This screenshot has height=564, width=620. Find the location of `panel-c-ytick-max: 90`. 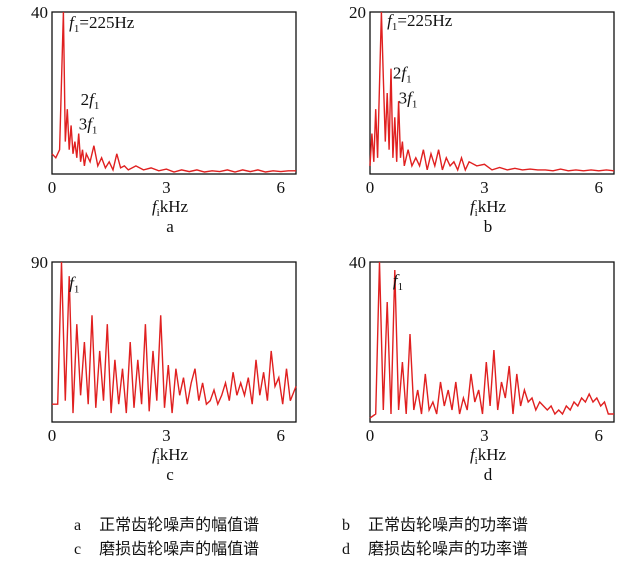

panel-c-ytick-max: 90 is located at coordinates (39, 262).